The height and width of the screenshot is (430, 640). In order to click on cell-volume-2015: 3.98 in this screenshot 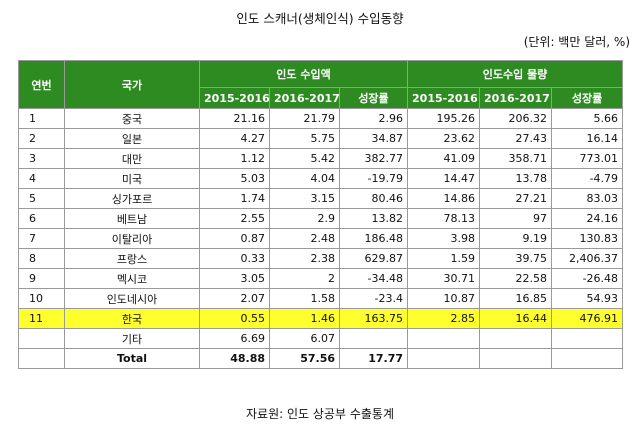, I will do `click(444, 238)`.